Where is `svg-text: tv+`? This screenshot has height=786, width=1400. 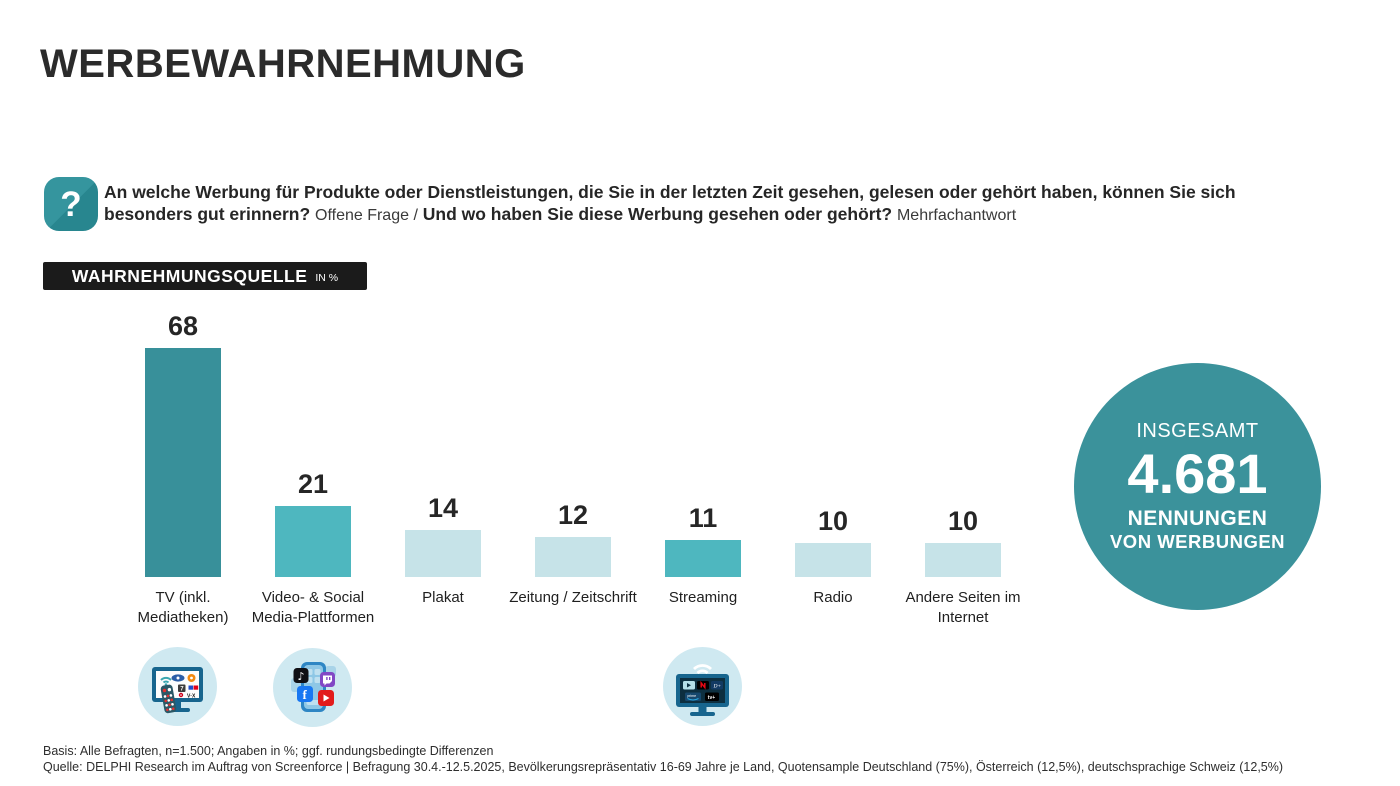 svg-text: tv+ is located at coordinates (711, 698).